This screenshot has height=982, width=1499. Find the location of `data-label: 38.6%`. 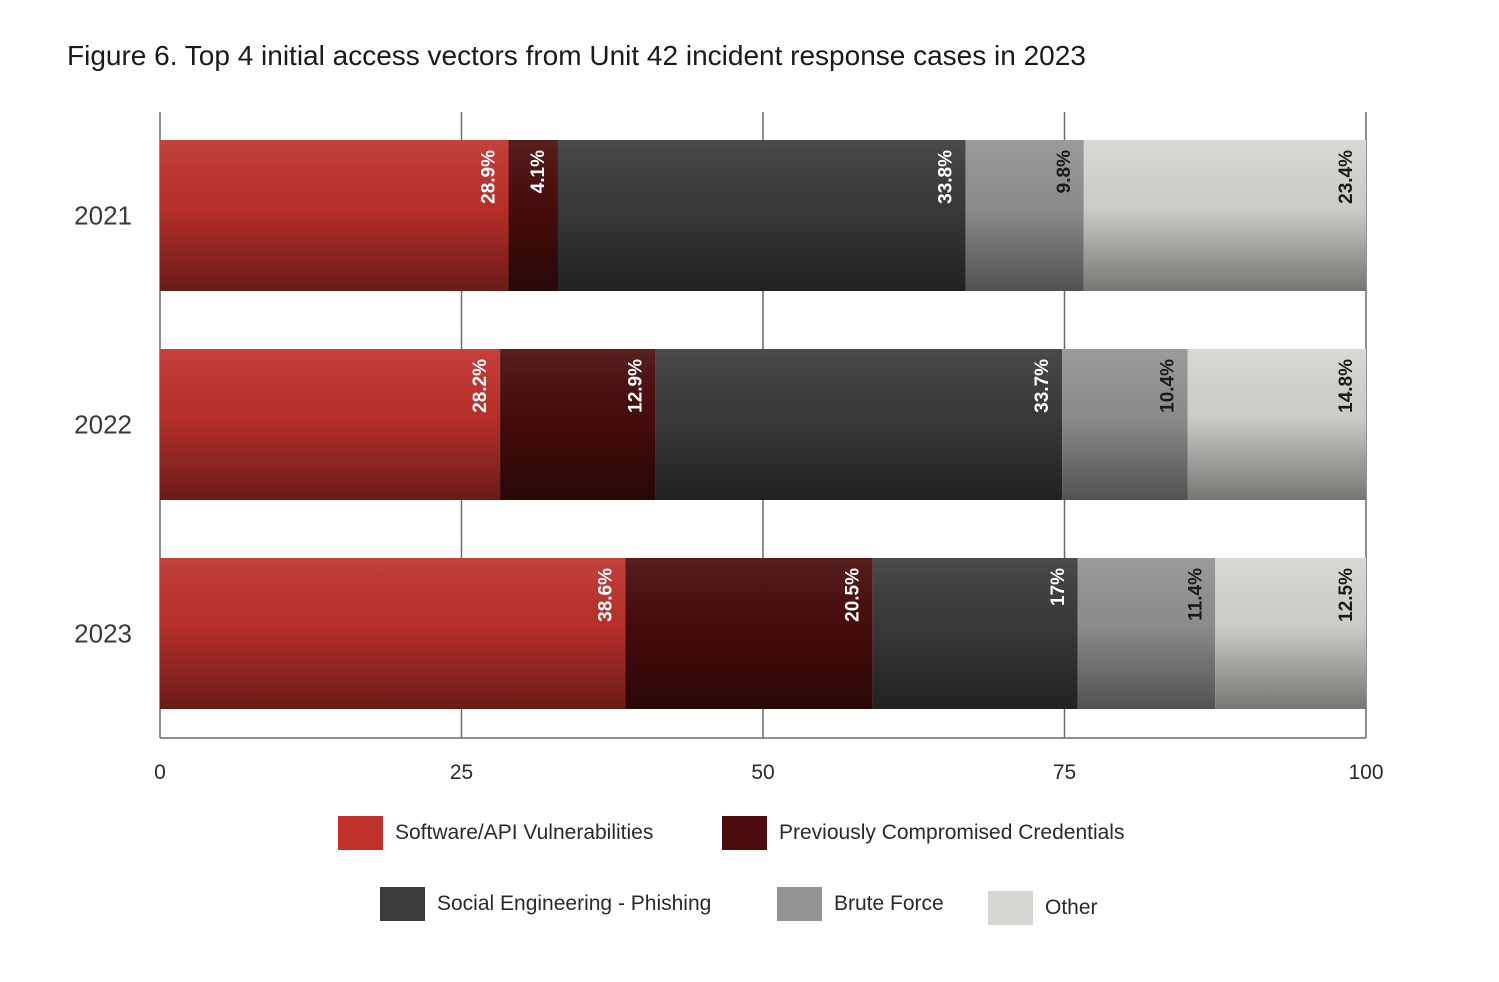

data-label: 38.6% is located at coordinates (606, 595).